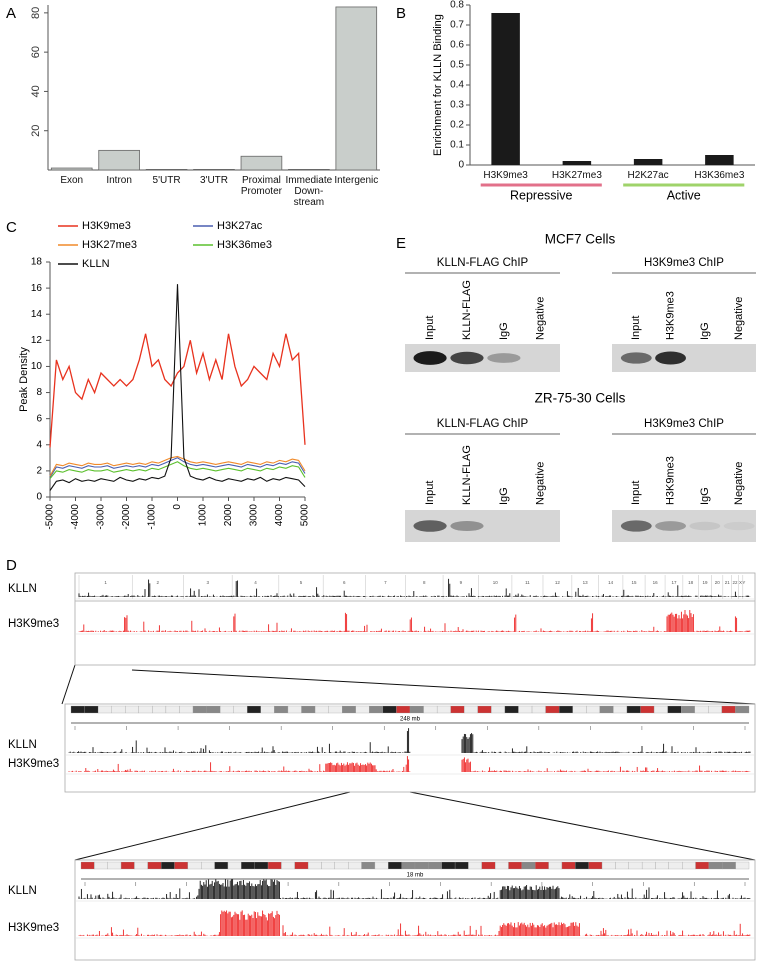 The height and width of the screenshot is (963, 764). I want to click on panel-label: A, so click(11, 13).